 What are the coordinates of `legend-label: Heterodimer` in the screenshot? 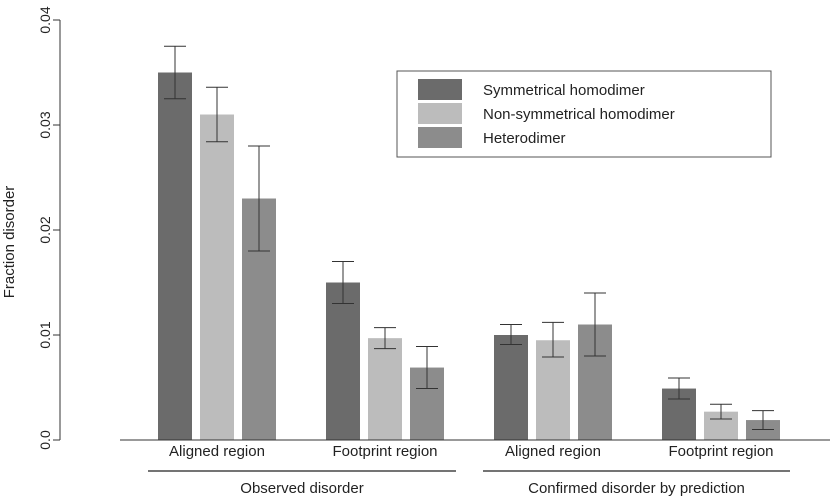 It's located at (524, 138).